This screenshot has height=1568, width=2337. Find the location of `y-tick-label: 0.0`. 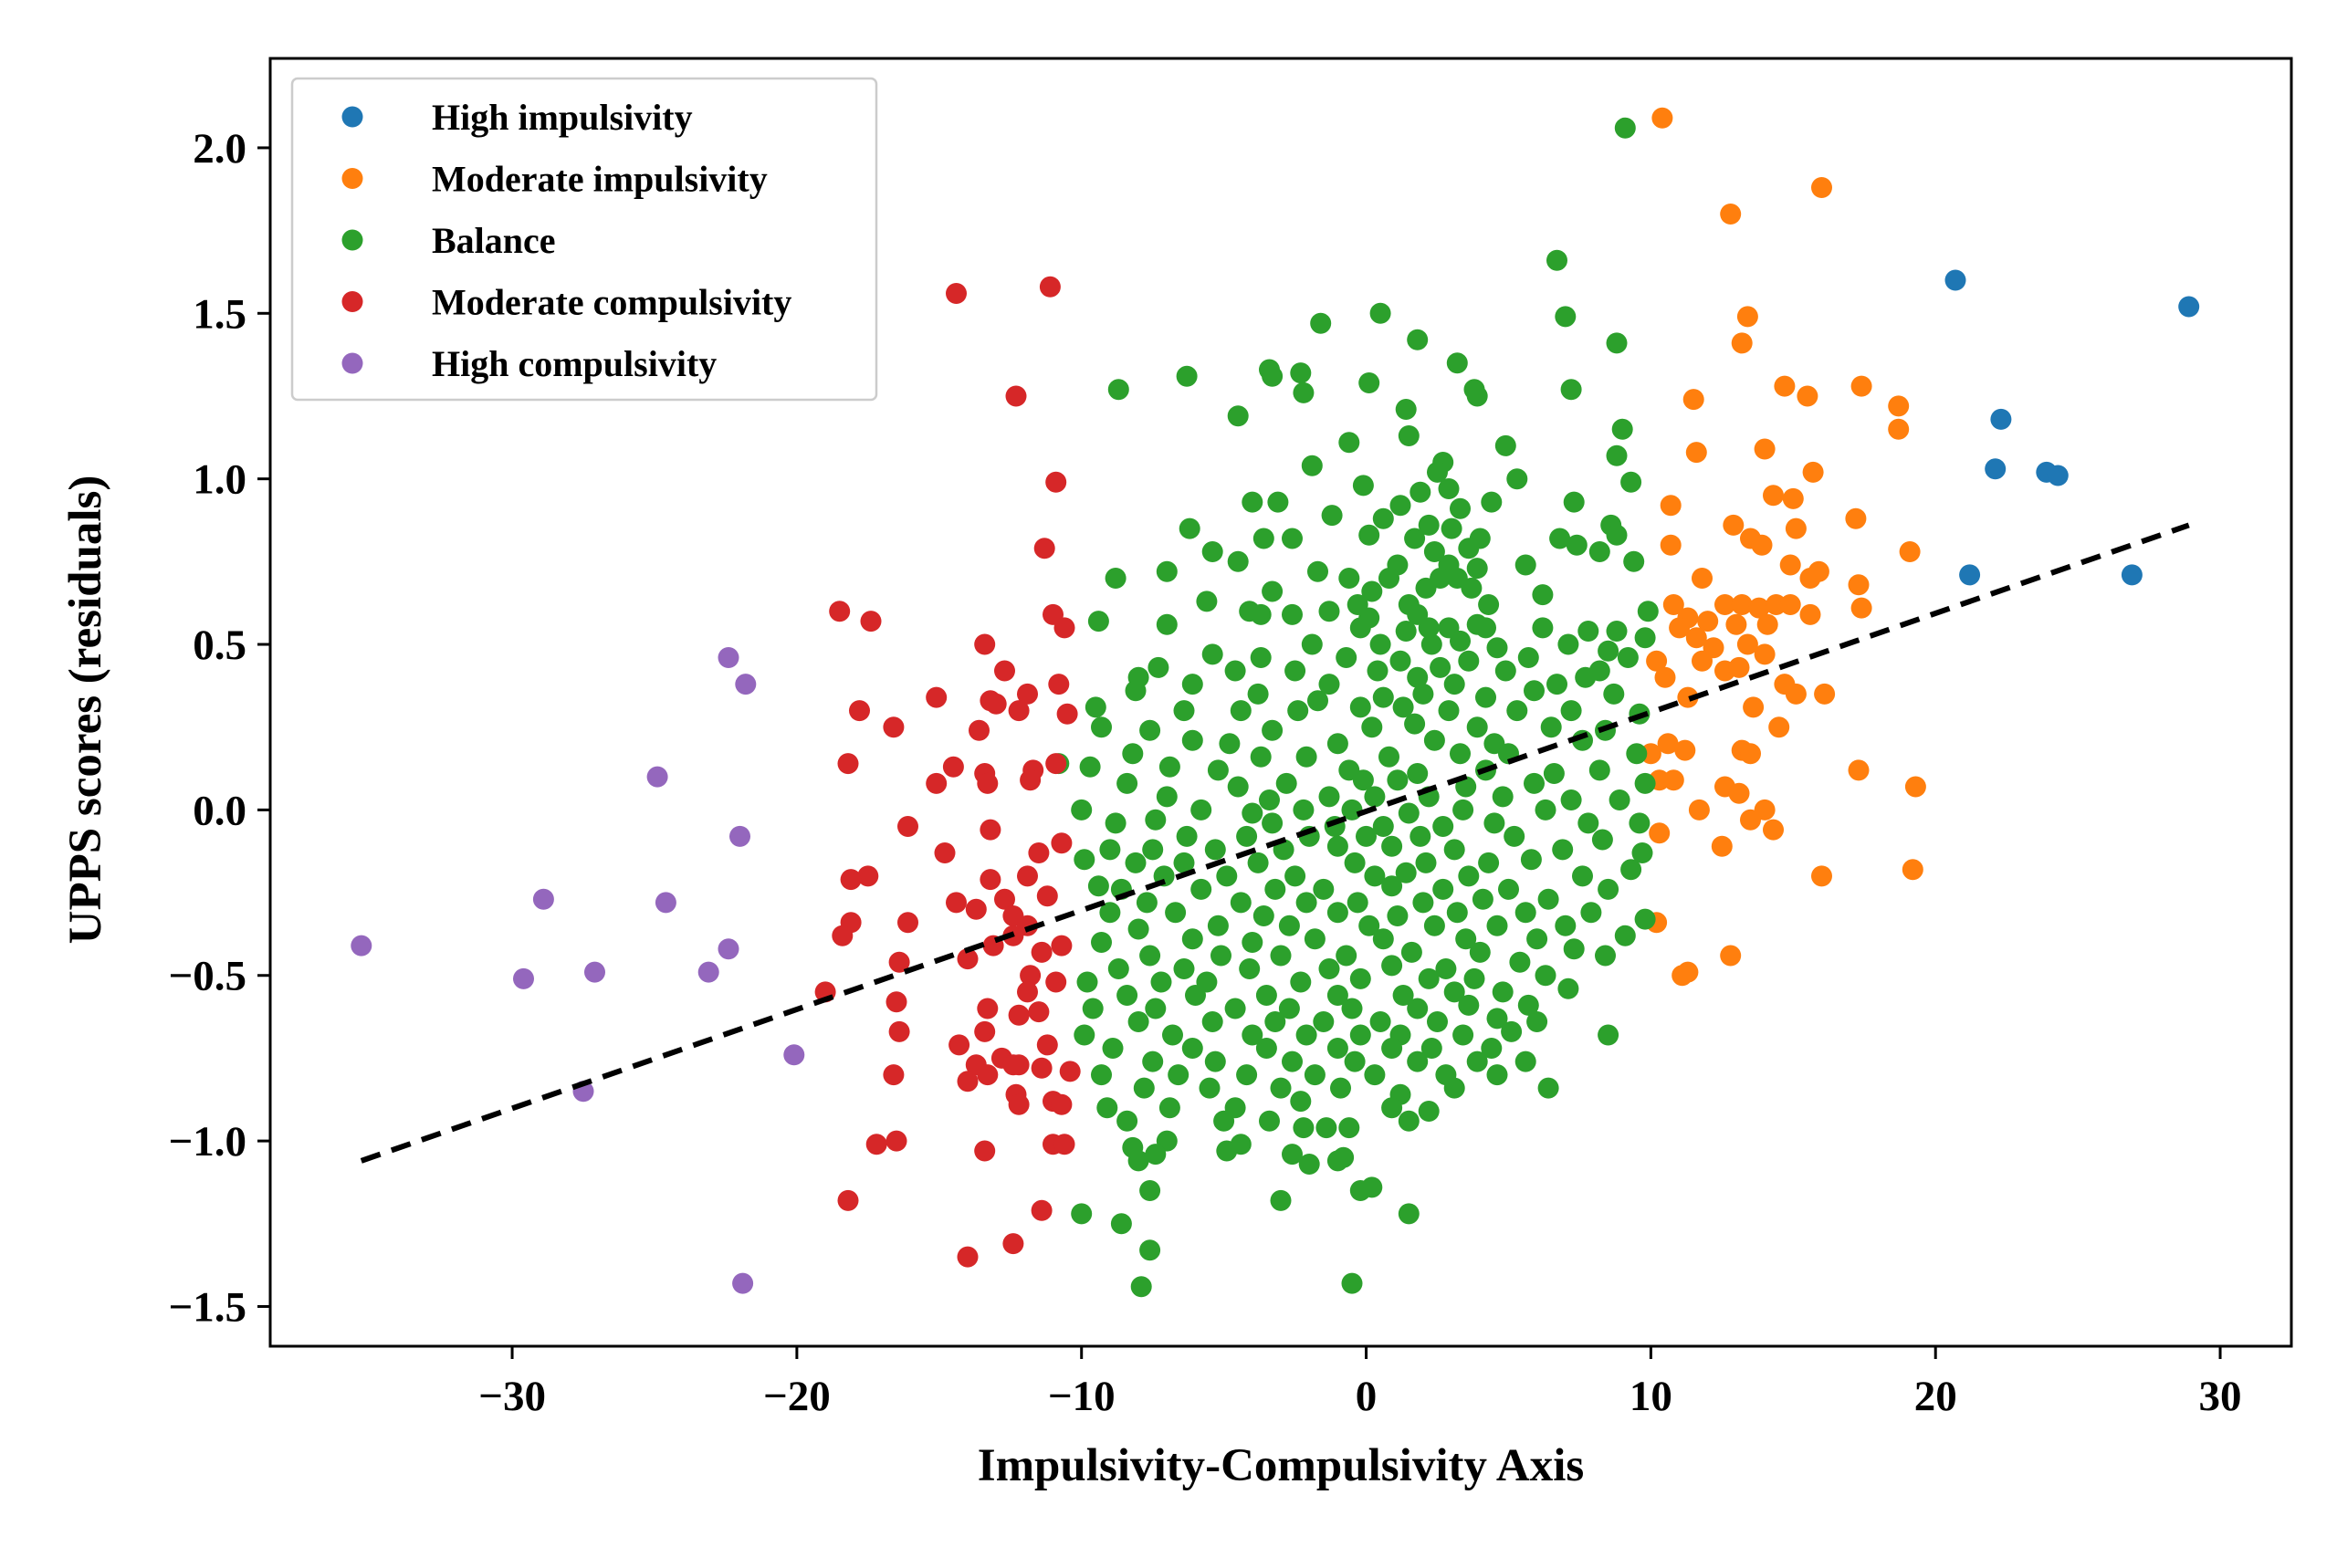

y-tick-label: 0.0 is located at coordinates (219, 811).